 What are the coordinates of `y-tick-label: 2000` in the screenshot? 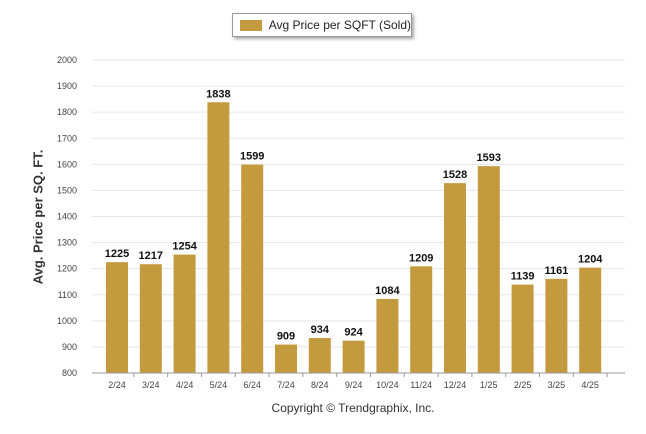 It's located at (67, 60).